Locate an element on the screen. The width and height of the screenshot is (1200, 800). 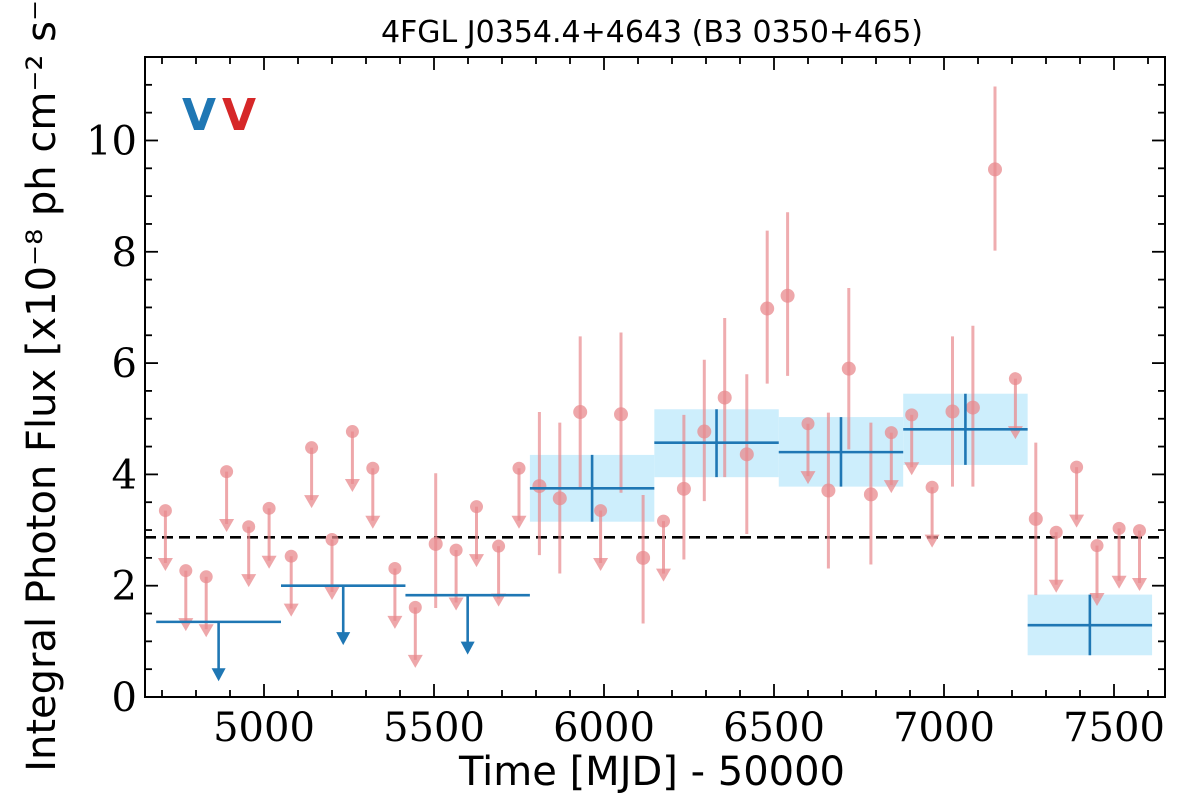
x-tick-label: 6500 is located at coordinates (774, 728).